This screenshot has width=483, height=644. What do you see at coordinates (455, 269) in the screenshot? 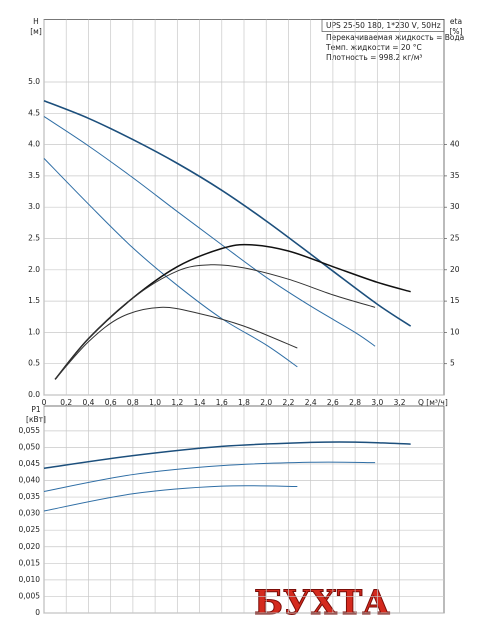
I see `y2-tick-label: 20` at bounding box center [455, 269].